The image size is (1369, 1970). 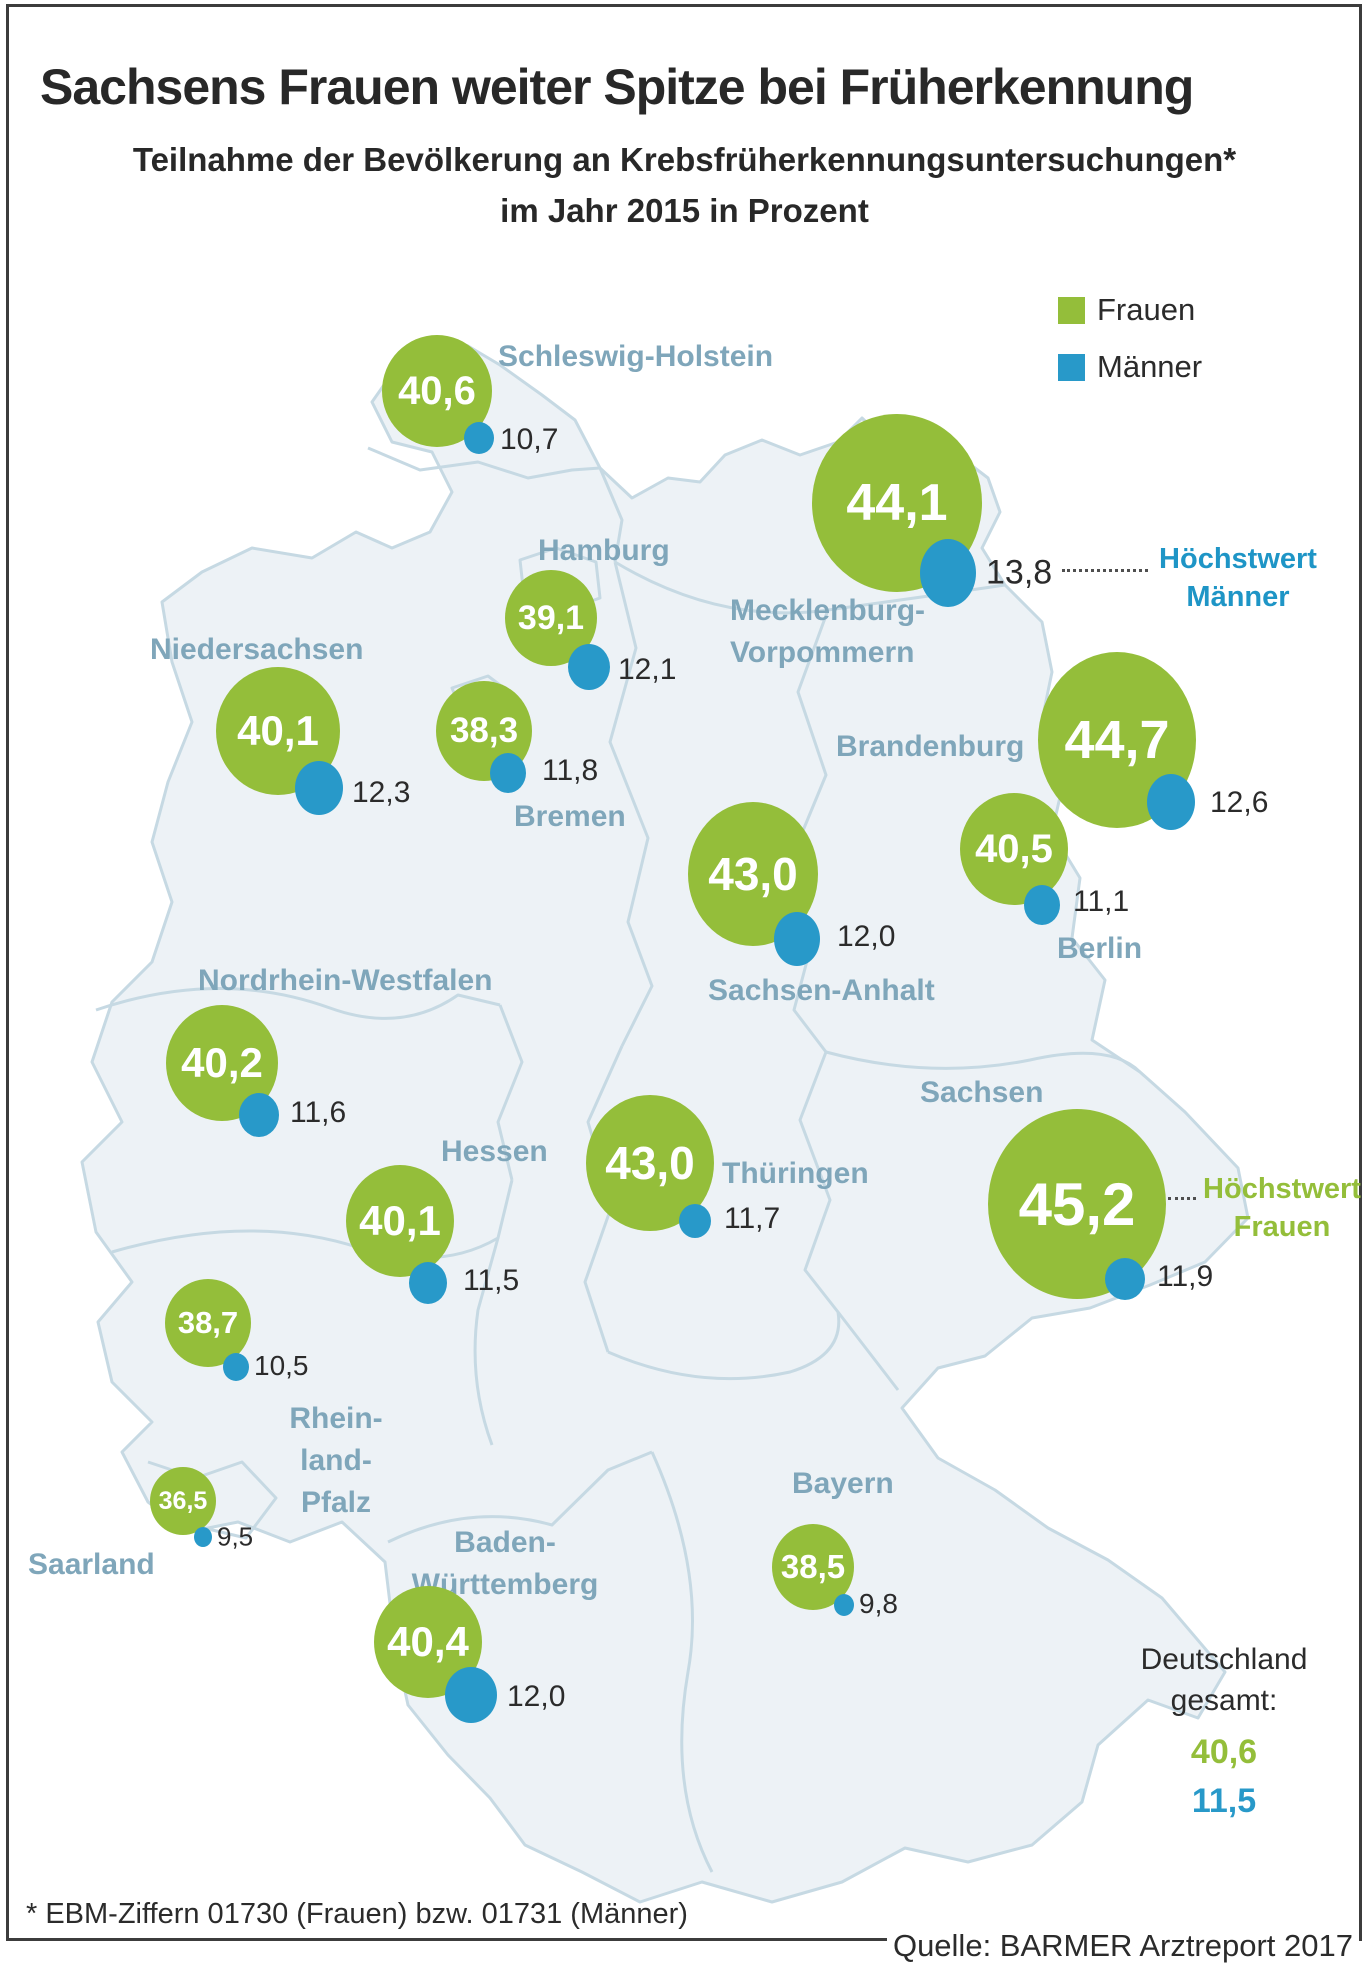 What do you see at coordinates (1146, 309) in the screenshot?
I see `legend-label-frauen: Frauen` at bounding box center [1146, 309].